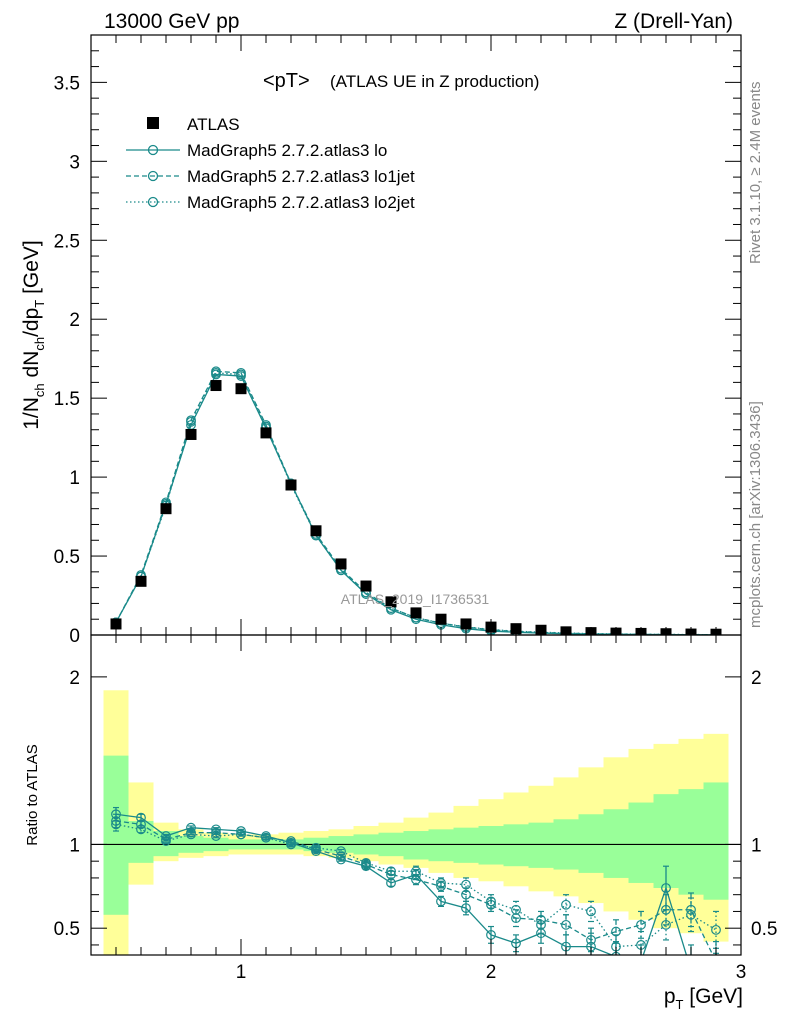 The width and height of the screenshot is (786, 1024). Describe the element at coordinates (673, 21) in the screenshot. I see `header-right: Z (Drell-Yan)` at that location.